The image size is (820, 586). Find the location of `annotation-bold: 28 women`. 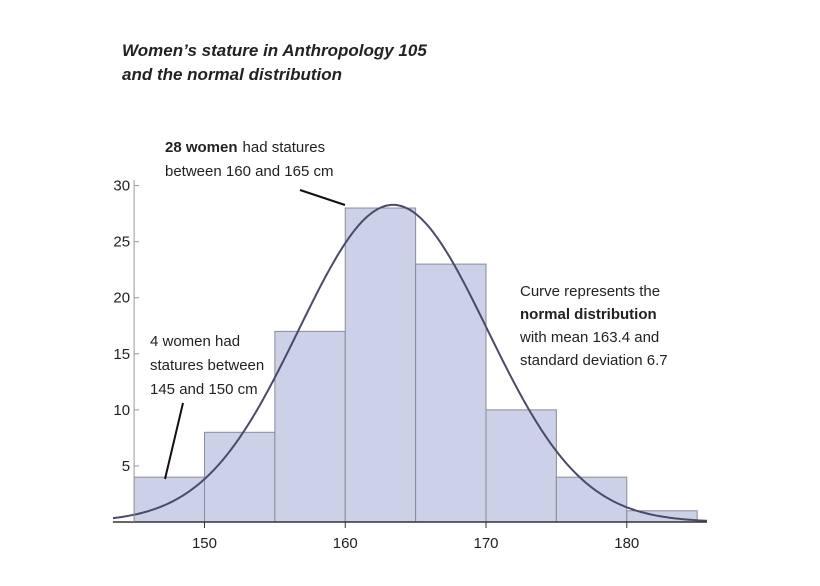

annotation-bold: 28 women is located at coordinates (201, 147).